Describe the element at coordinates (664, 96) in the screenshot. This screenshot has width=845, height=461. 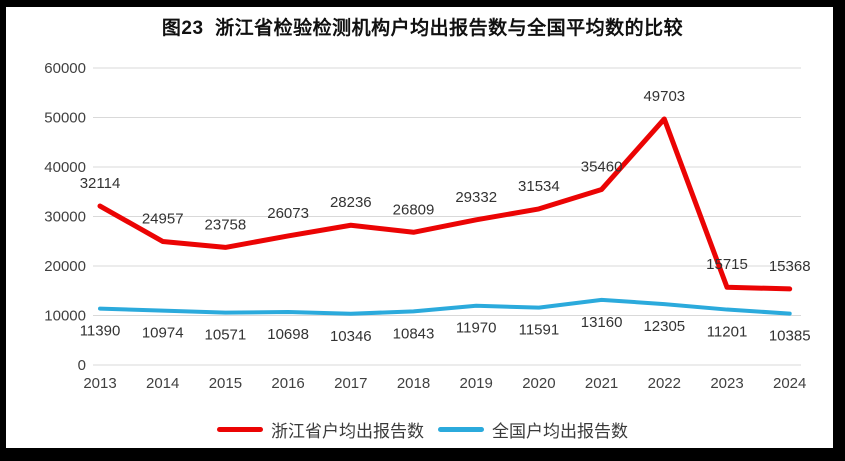
I see `data-label: 49703` at that location.